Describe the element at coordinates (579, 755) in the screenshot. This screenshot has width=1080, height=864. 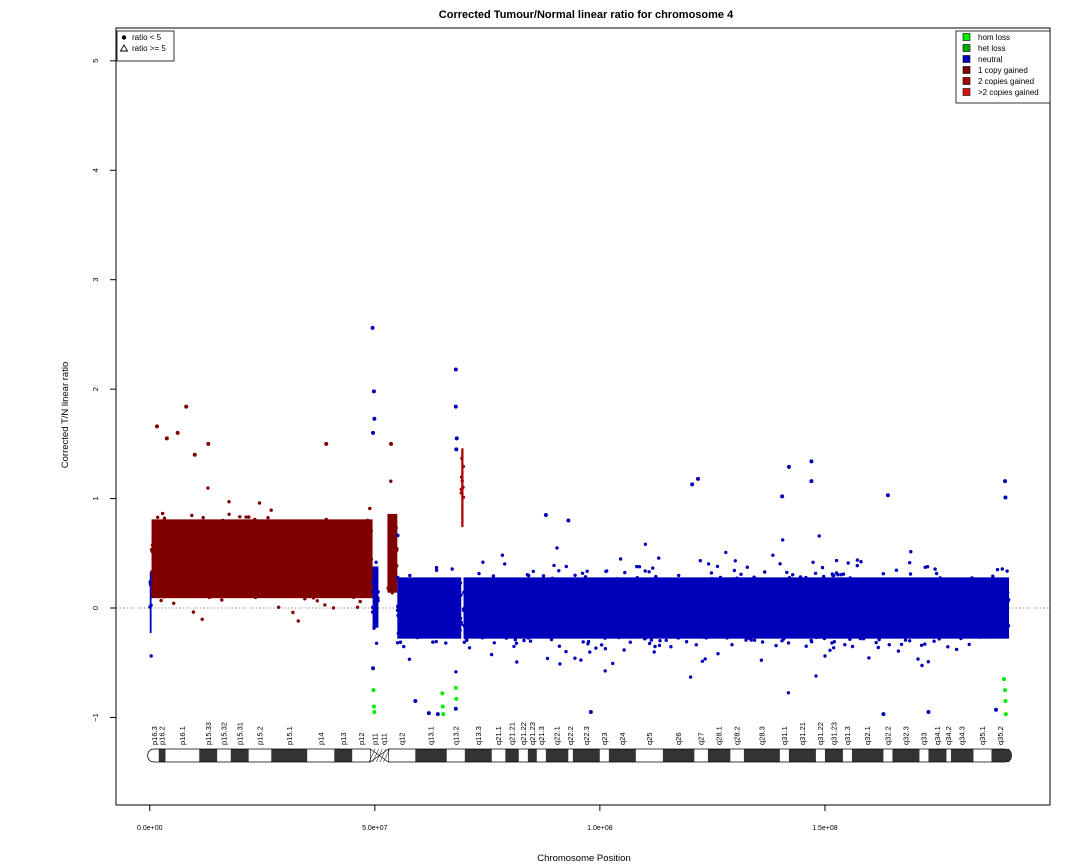
I see `chromosome-ideogram` at that location.